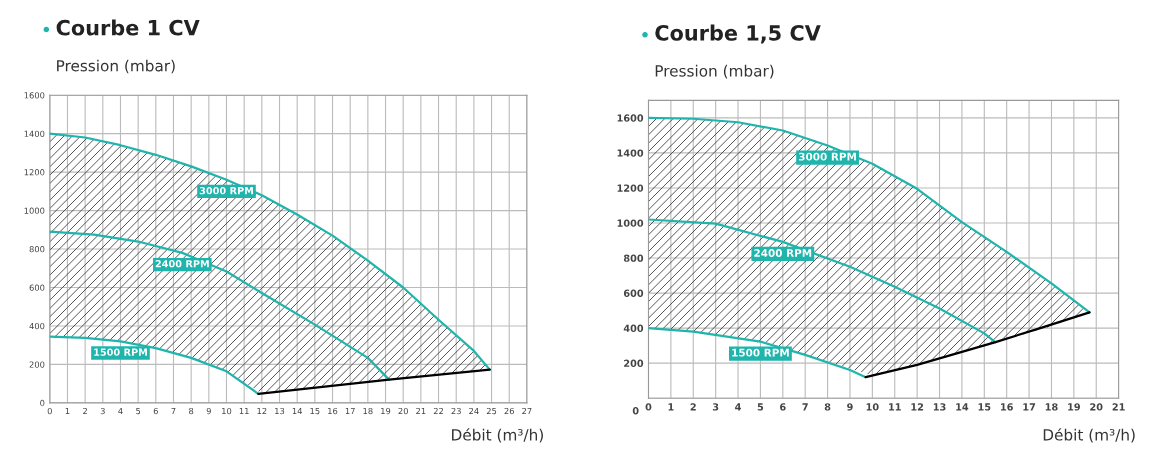 Image resolution: width=1158 pixels, height=469 pixels. What do you see at coordinates (474, 411) in the screenshot?
I see `x-tick-label: 24` at bounding box center [474, 411].